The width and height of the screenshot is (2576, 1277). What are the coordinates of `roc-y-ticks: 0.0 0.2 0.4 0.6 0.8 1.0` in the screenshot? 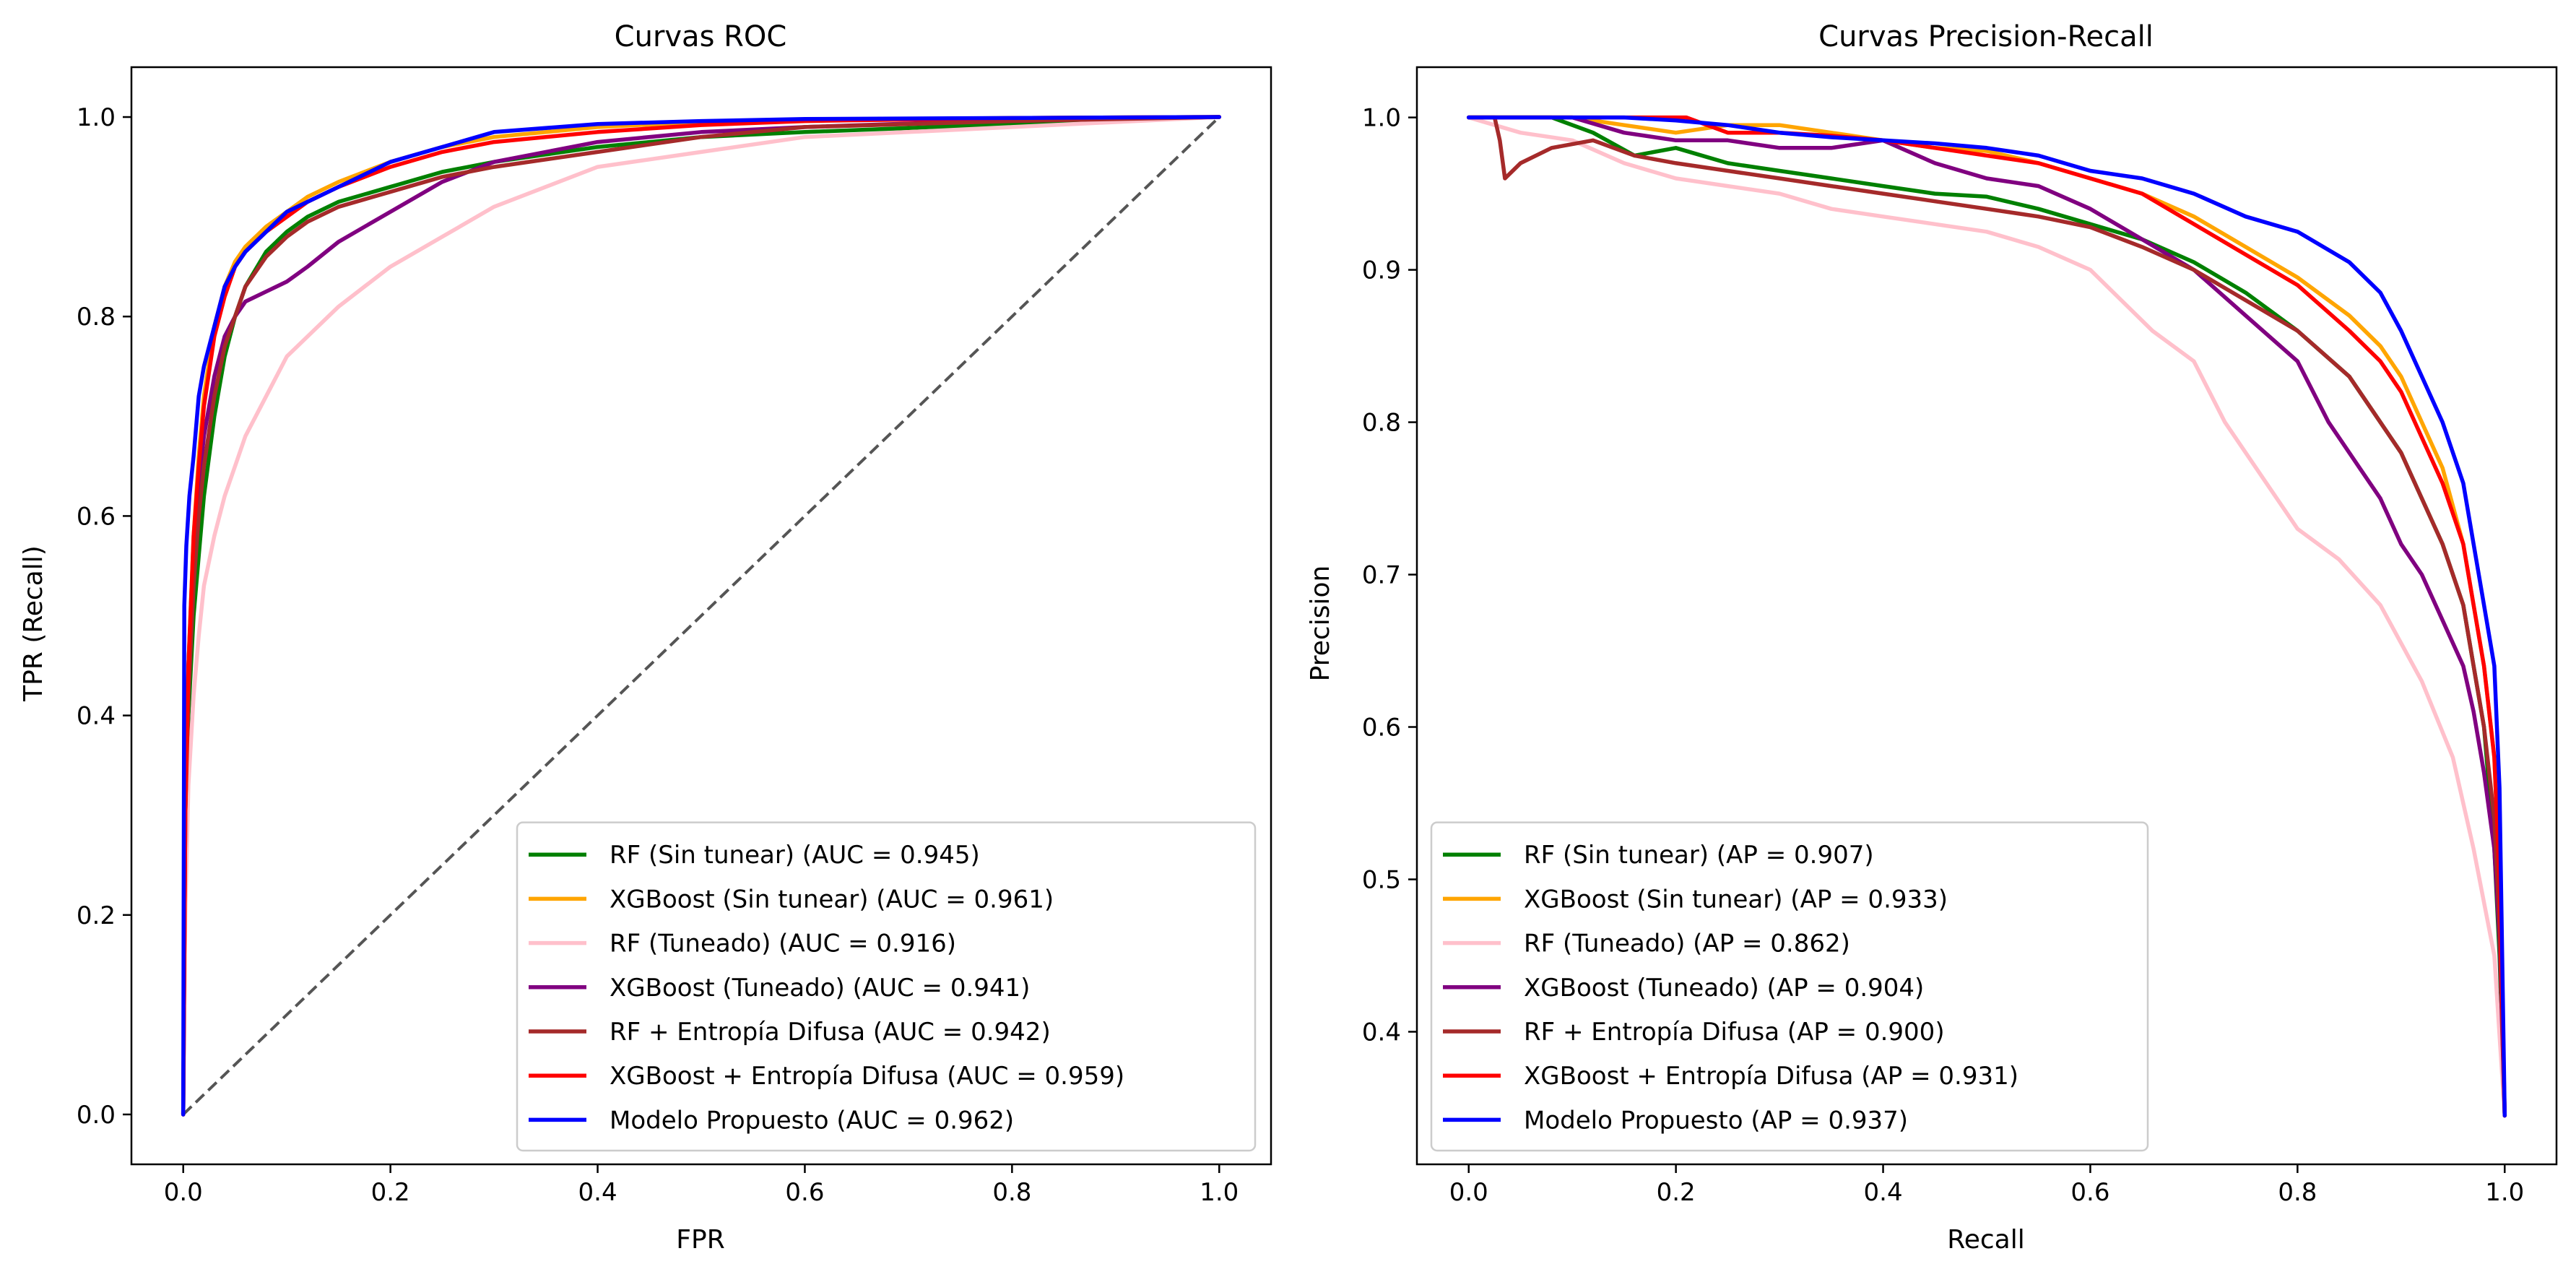 It's located at (104, 616).